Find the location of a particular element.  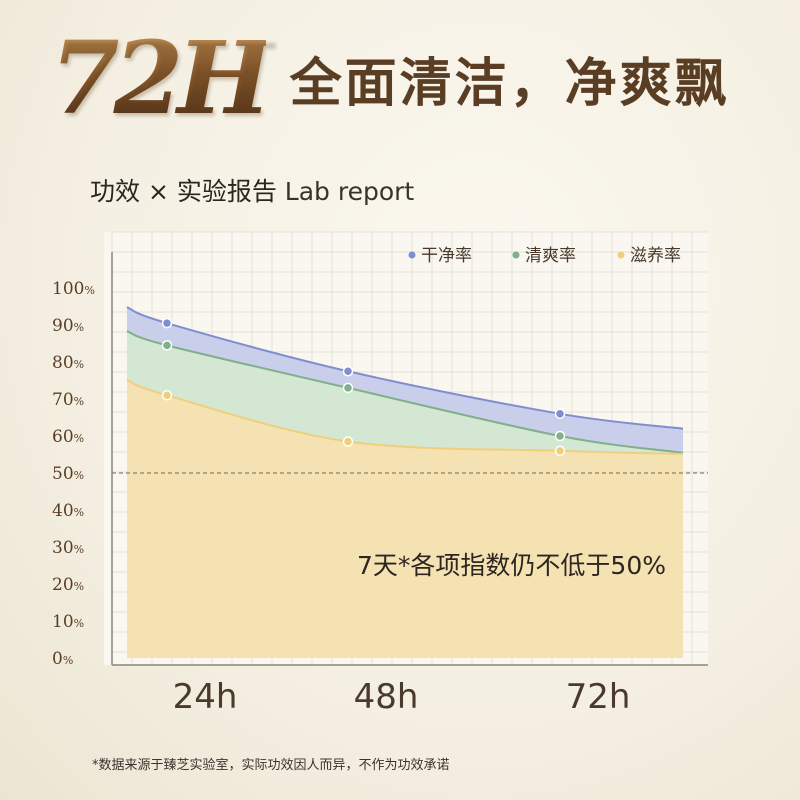

y-tick-10: 0% is located at coordinates (62, 659).